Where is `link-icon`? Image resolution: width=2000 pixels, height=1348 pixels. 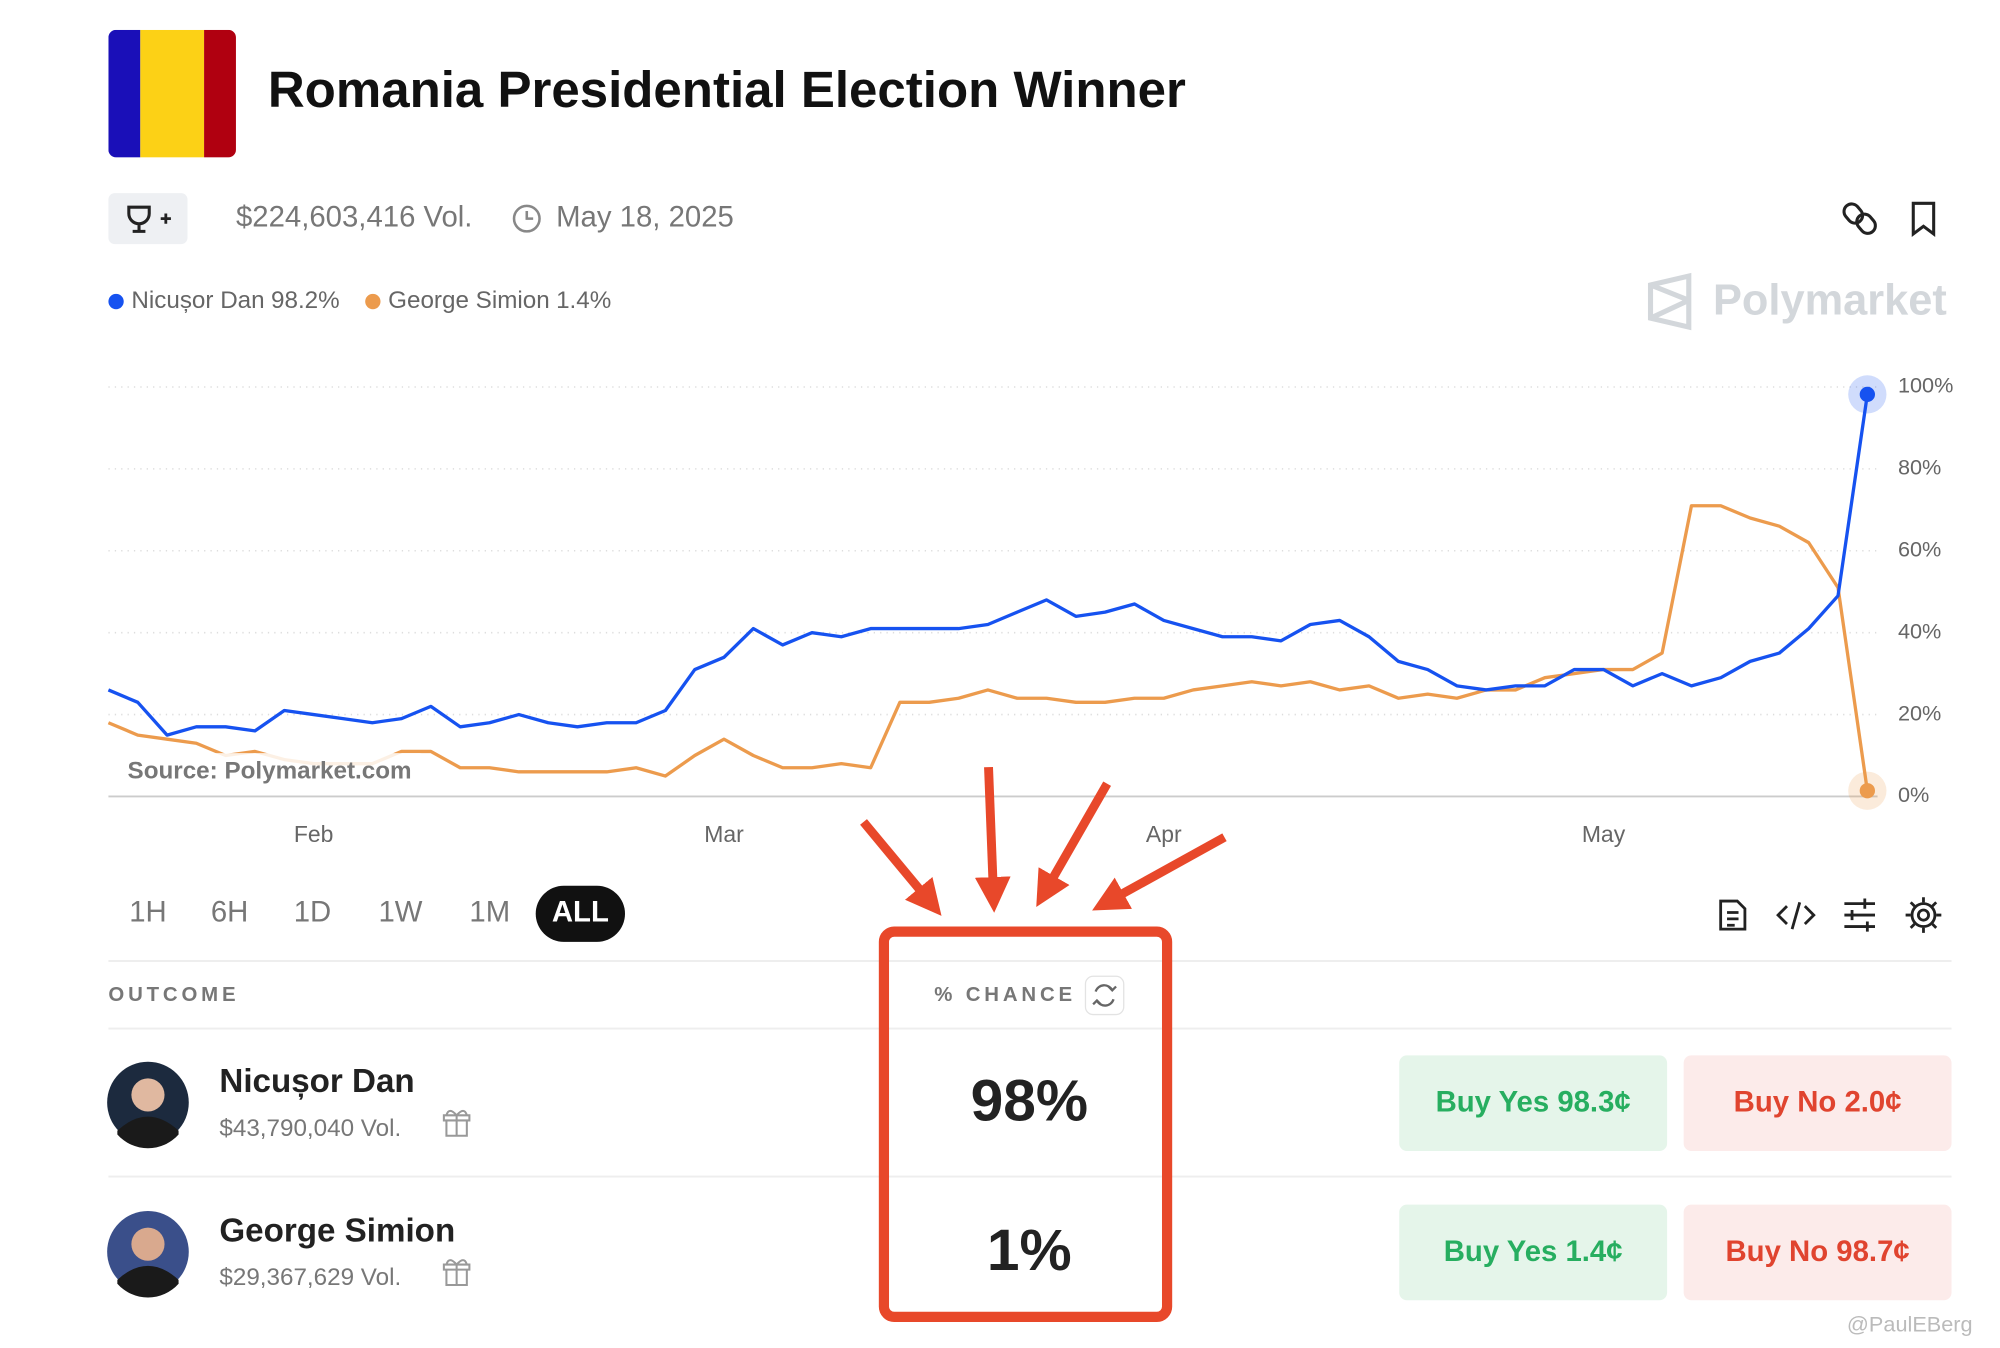 link-icon is located at coordinates (1860, 219).